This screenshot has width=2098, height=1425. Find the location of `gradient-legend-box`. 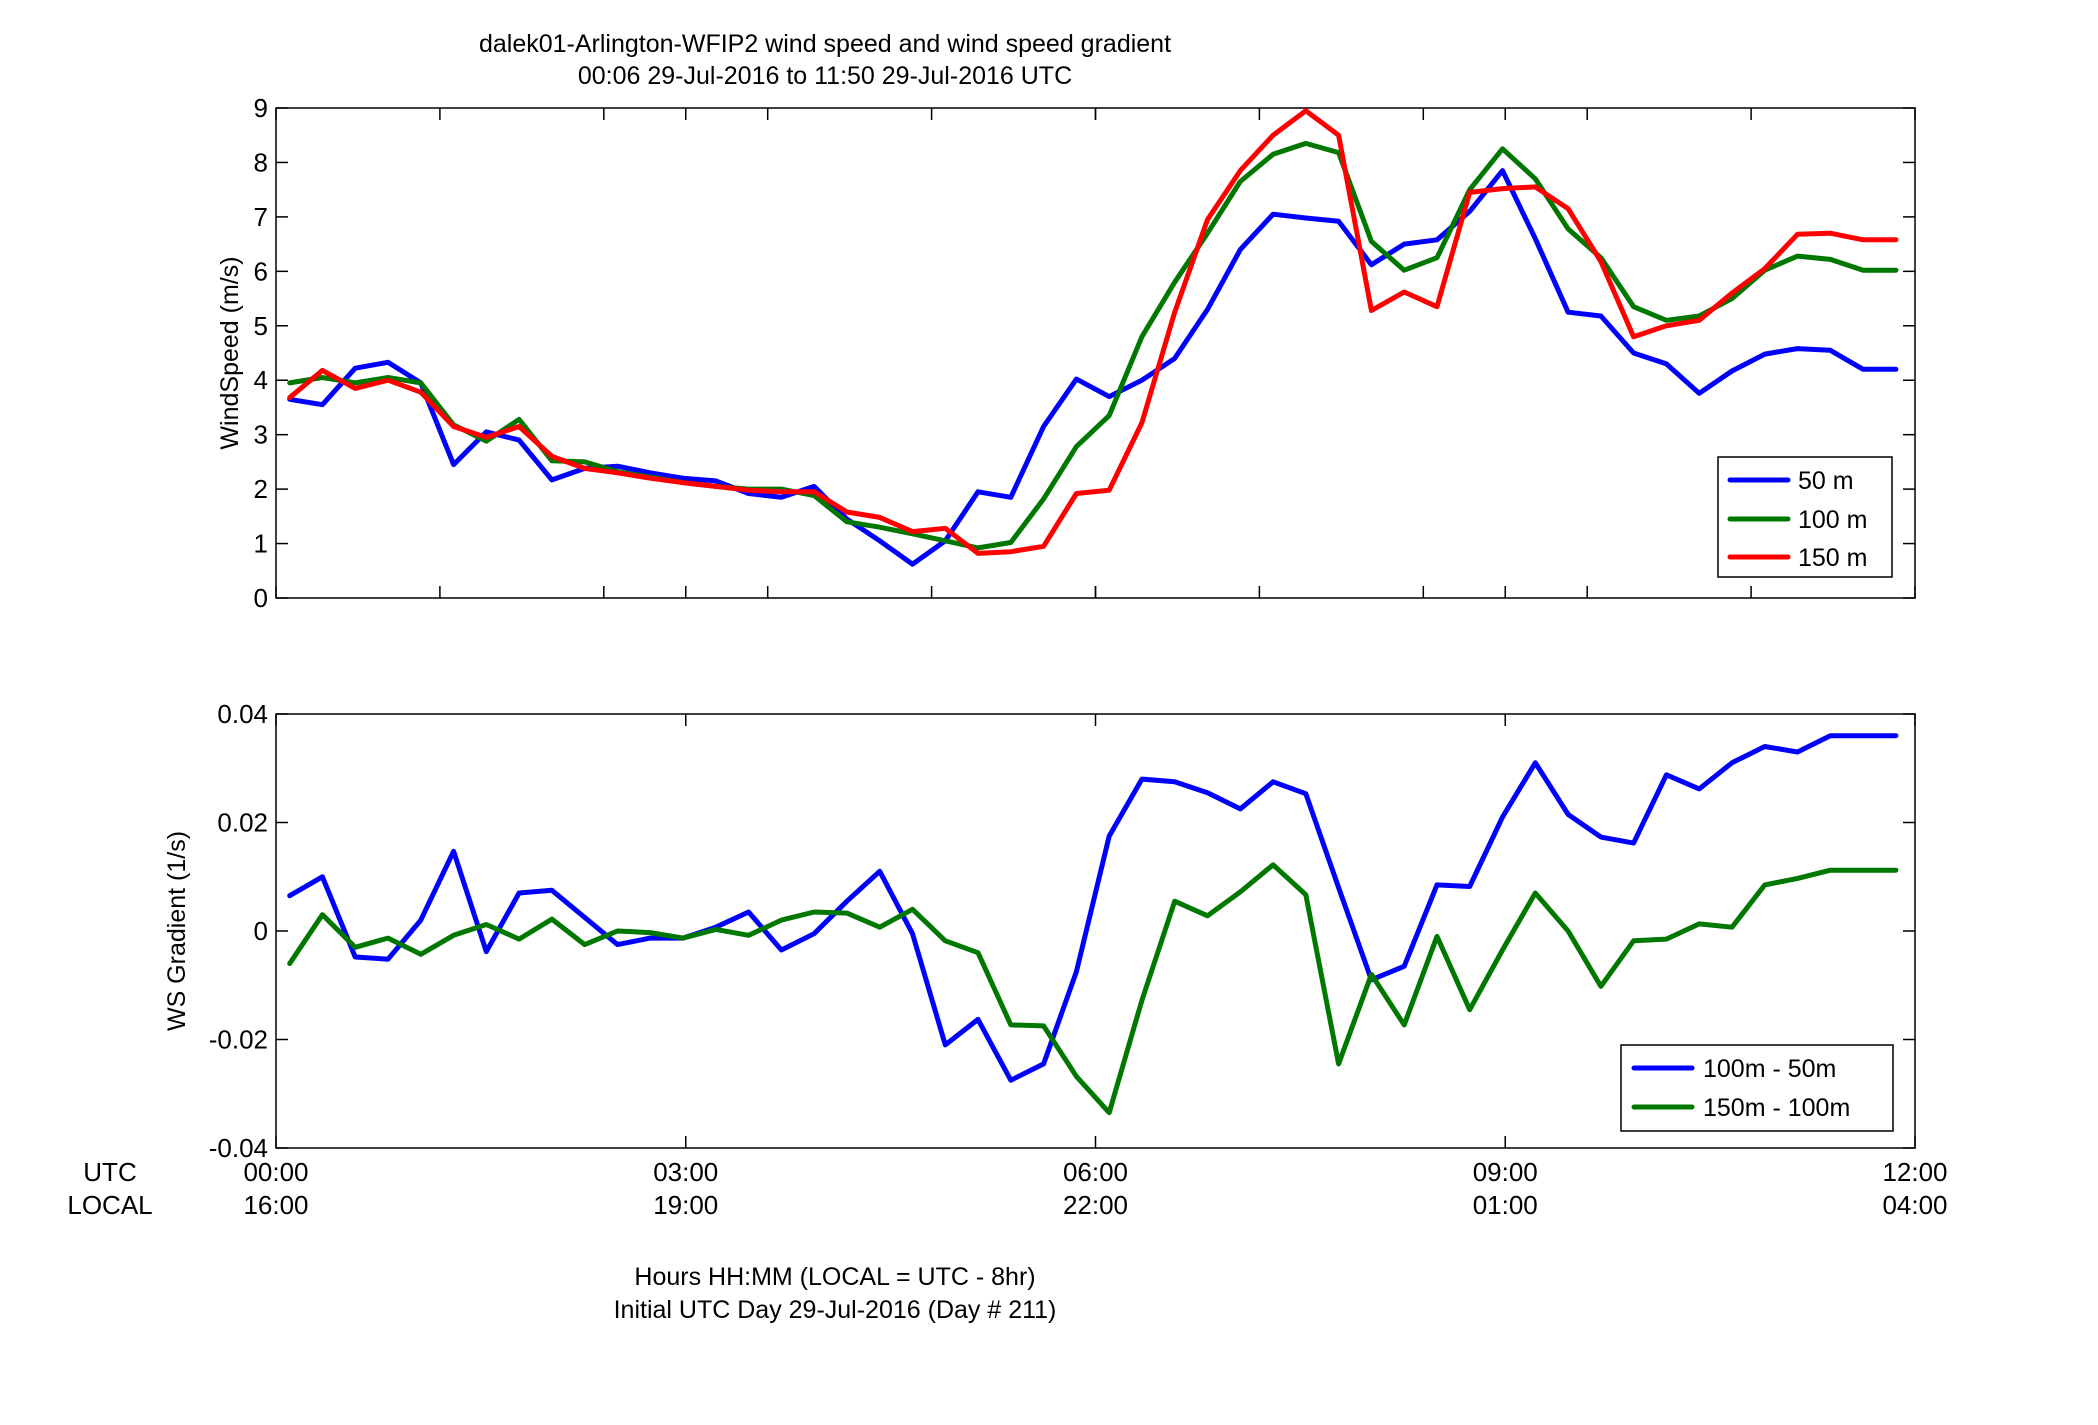

gradient-legend-box is located at coordinates (1757, 1088).